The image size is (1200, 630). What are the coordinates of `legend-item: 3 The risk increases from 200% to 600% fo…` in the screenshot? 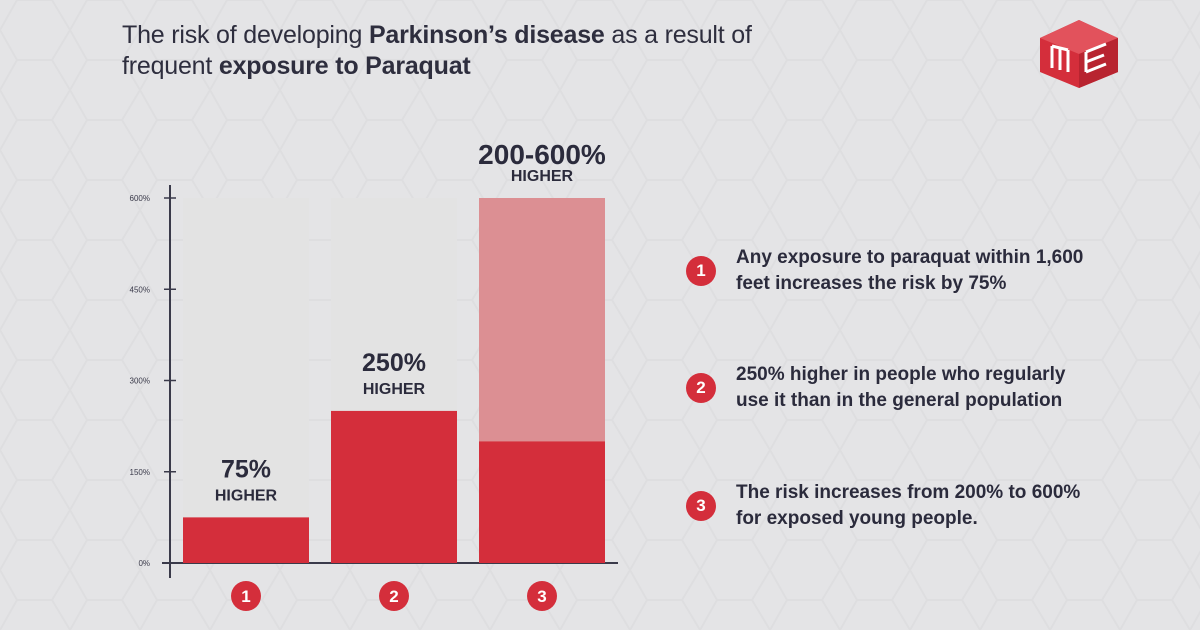 It's located at (891, 506).